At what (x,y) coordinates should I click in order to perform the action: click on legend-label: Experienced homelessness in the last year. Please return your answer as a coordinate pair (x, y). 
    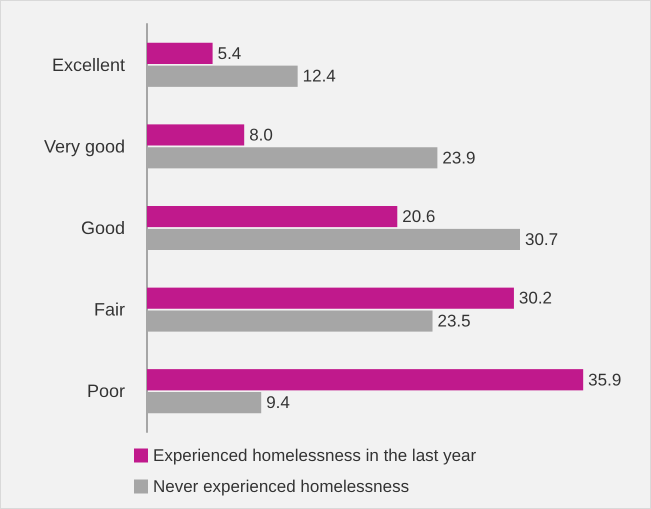
    Looking at the image, I should click on (315, 455).